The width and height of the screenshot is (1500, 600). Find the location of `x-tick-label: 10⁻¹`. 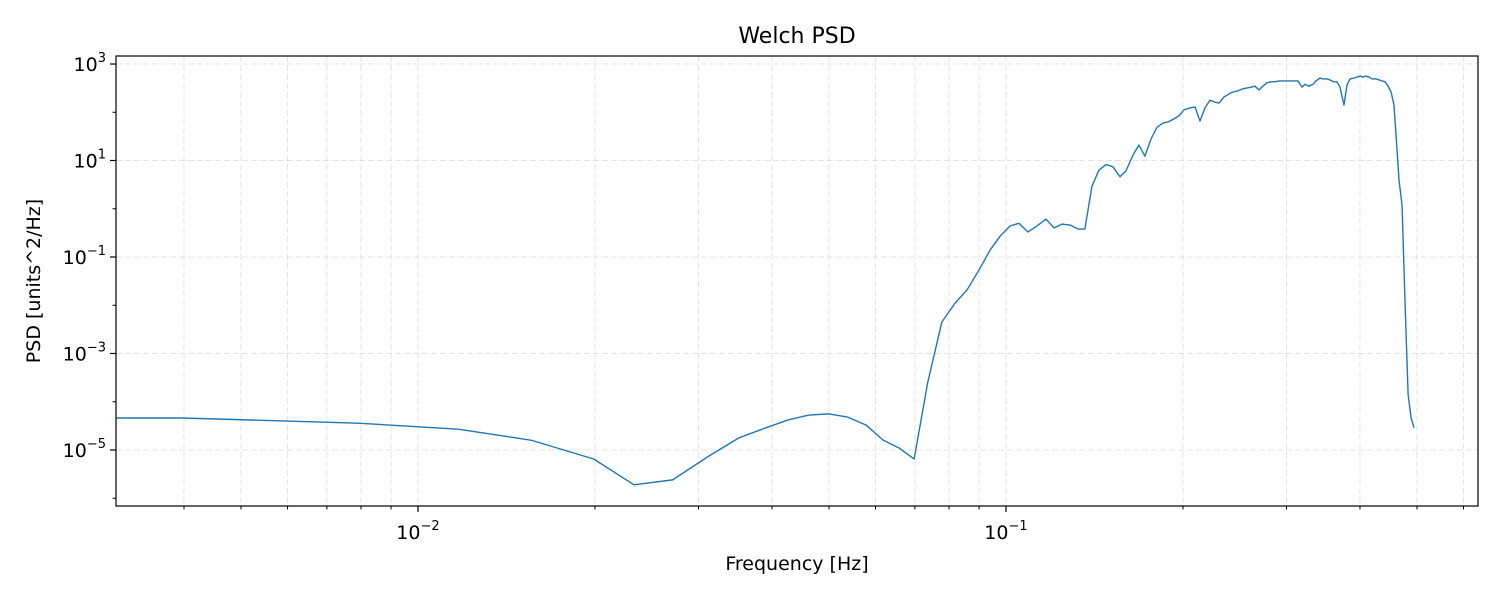

x-tick-label: 10⁻¹ is located at coordinates (1005, 531).